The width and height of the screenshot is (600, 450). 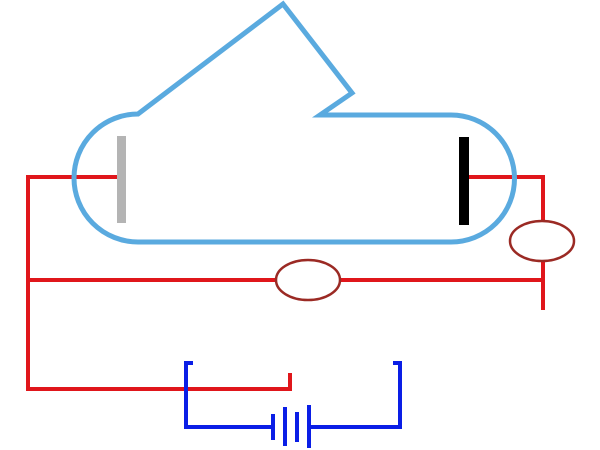 What do you see at coordinates (464, 181) in the screenshot?
I see `right-electrode` at bounding box center [464, 181].